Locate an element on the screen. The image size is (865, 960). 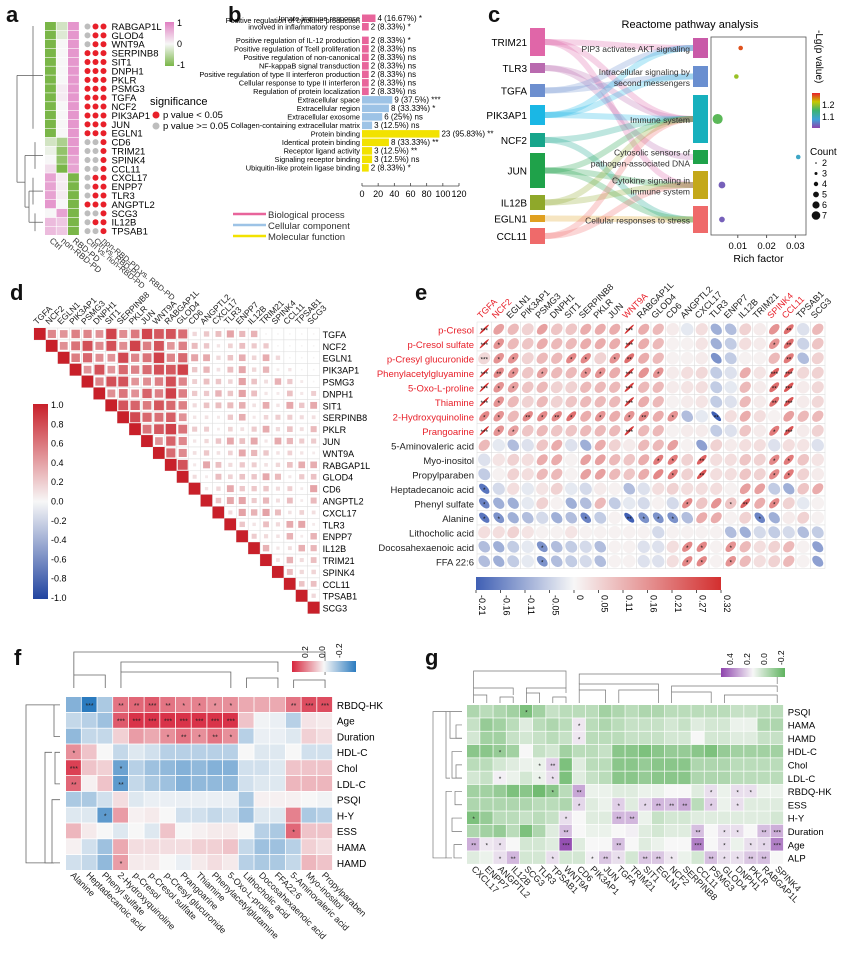
bar-value-label: 2 (8.33%) * is located at coordinates (391, 40).